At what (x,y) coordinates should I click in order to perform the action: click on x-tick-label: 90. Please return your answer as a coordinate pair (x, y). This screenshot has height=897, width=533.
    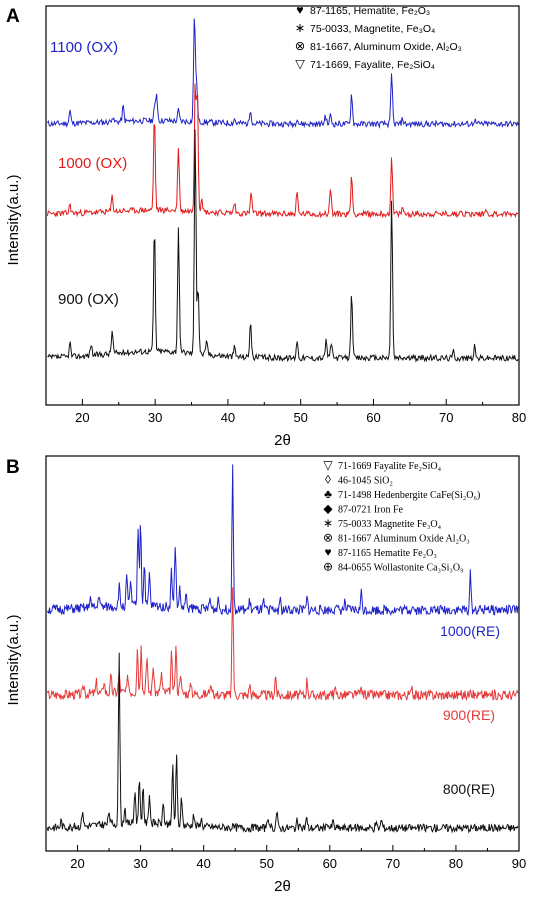
    Looking at the image, I should click on (519, 863).